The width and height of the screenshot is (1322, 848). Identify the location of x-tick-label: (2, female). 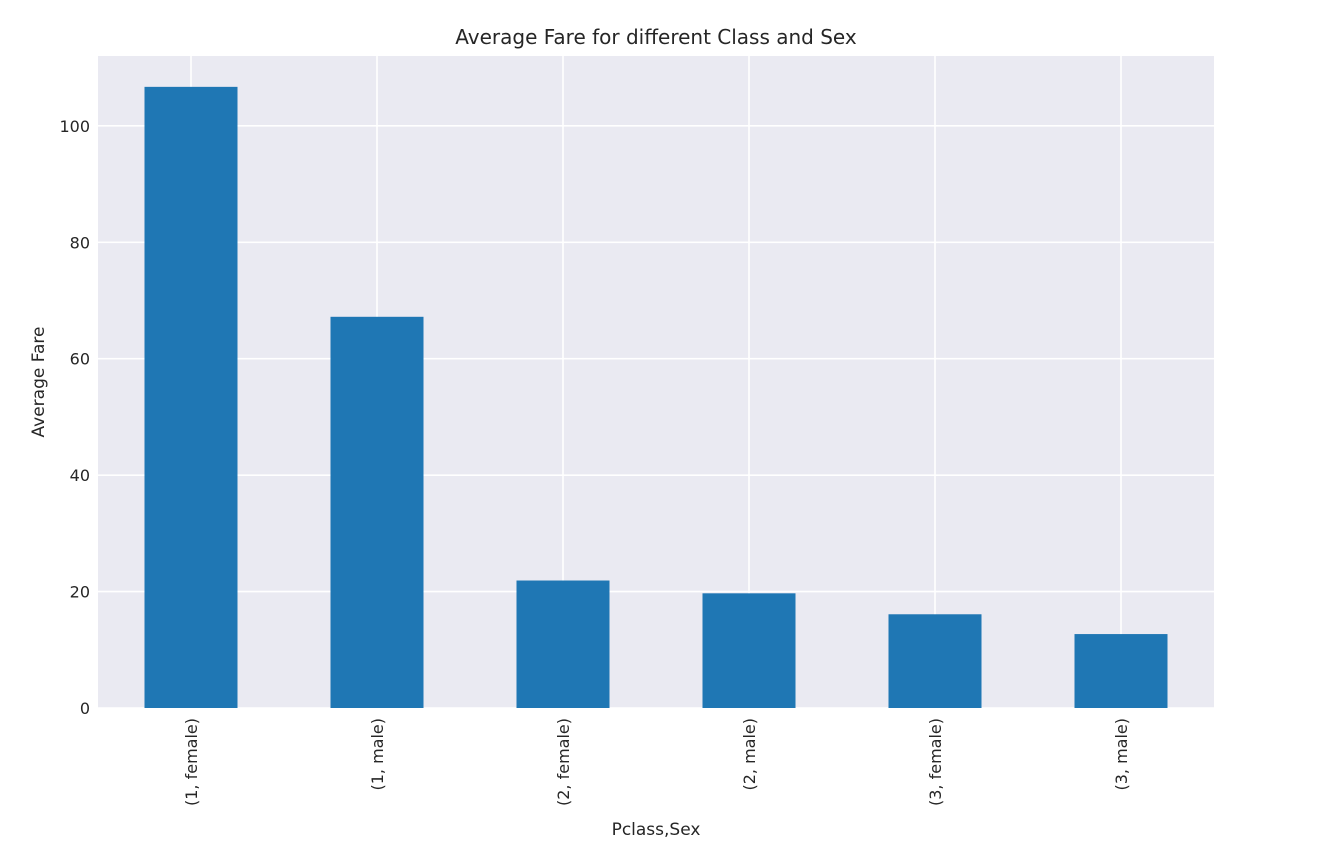
(563, 762).